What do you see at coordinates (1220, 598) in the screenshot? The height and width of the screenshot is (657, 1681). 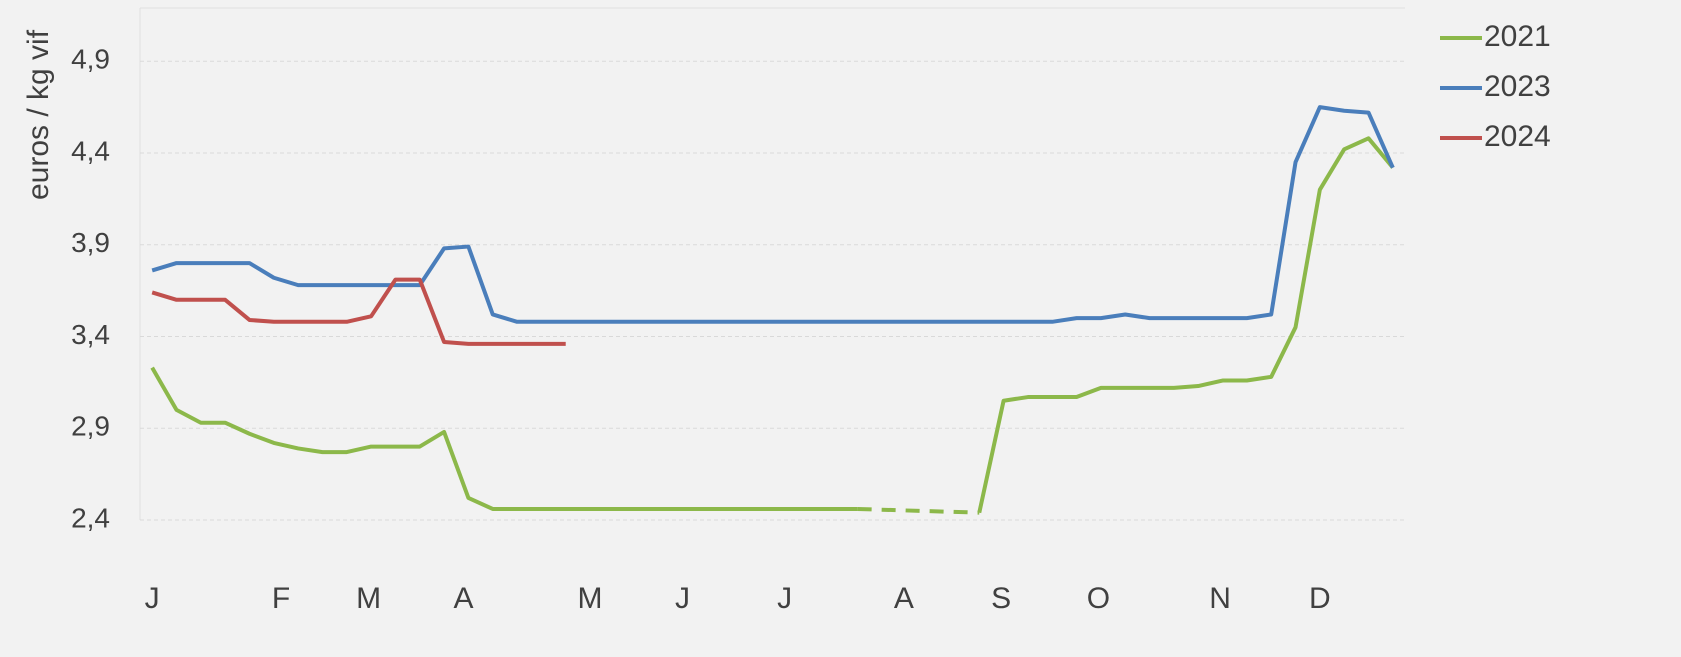 I see `x-tick-label: N` at bounding box center [1220, 598].